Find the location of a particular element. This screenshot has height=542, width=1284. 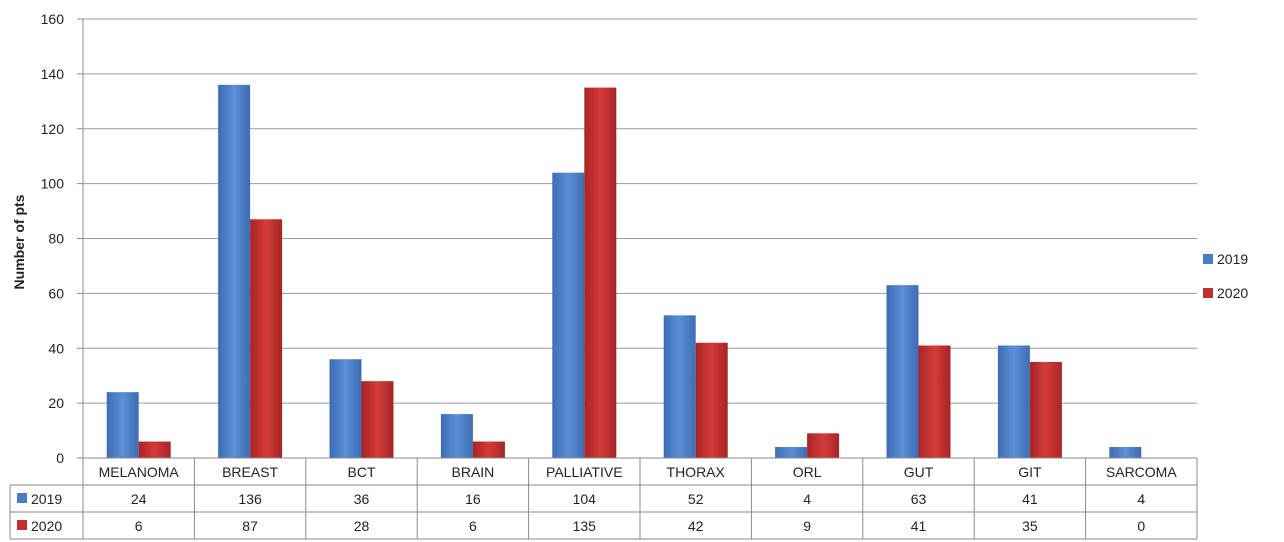

y-tick-label: 60 is located at coordinates (56, 293).